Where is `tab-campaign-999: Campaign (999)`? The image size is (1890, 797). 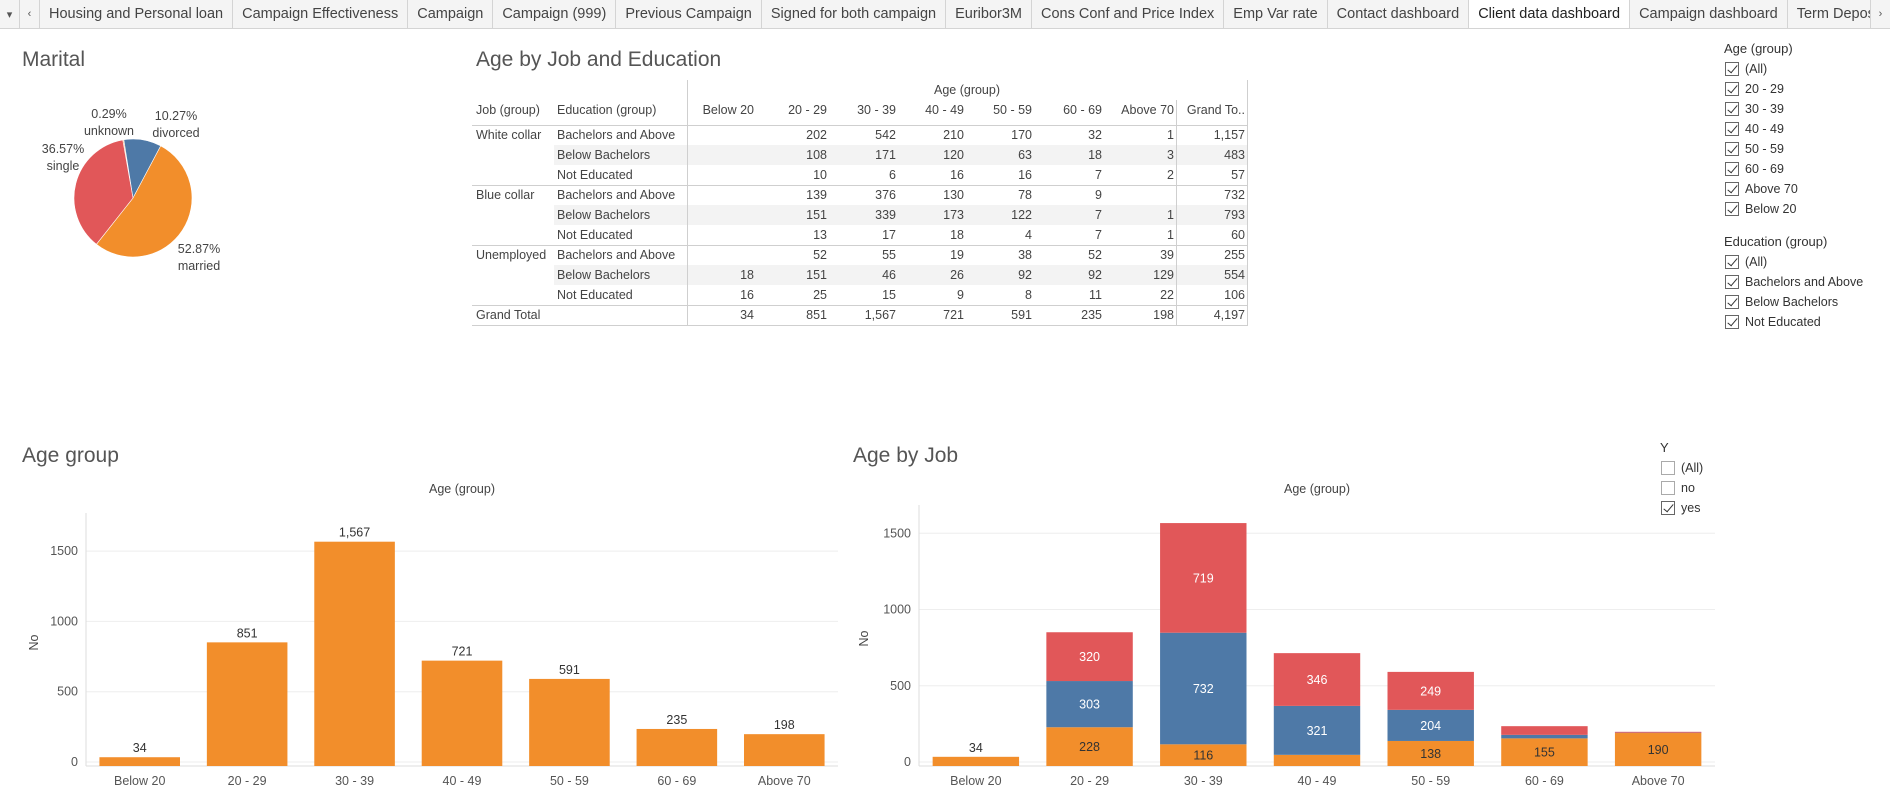
tab-campaign-999: Campaign (999) is located at coordinates (555, 14).